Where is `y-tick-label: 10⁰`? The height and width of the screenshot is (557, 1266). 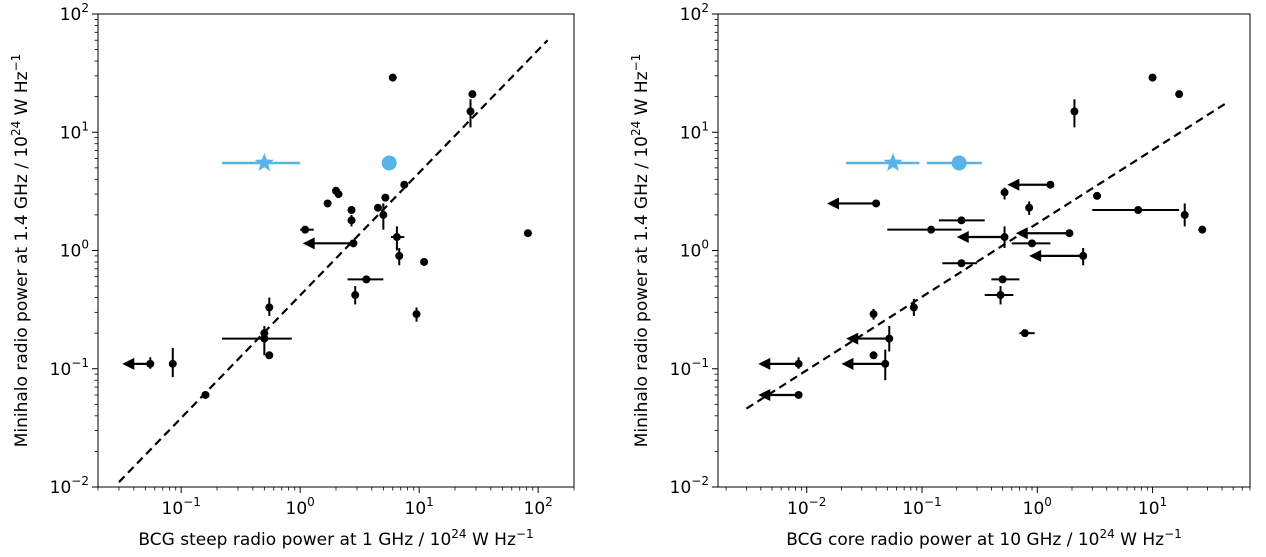
y-tick-label: 10⁰ is located at coordinates (694, 250).